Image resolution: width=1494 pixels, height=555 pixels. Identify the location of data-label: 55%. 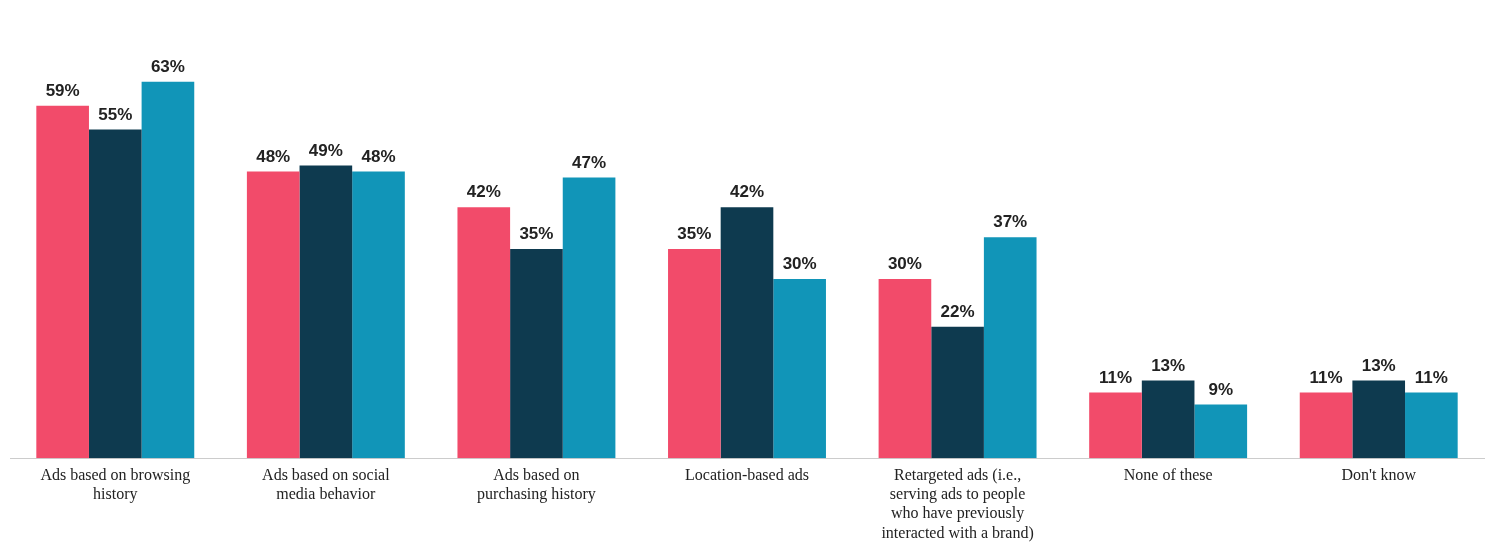
(115, 114).